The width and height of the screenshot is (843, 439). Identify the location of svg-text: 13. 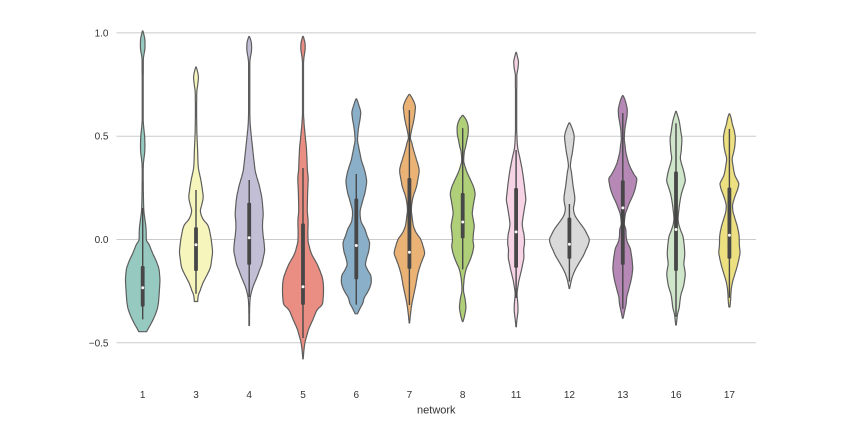
(623, 395).